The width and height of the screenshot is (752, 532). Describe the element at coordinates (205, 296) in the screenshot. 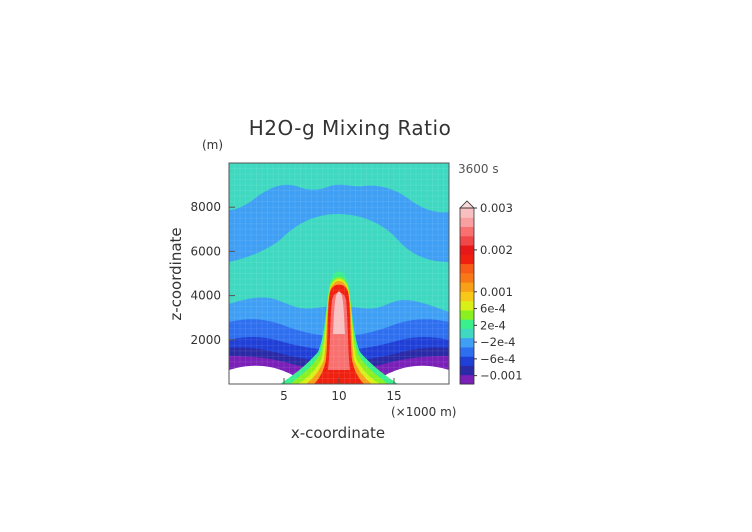

I see `y-tick-label: 4000` at that location.